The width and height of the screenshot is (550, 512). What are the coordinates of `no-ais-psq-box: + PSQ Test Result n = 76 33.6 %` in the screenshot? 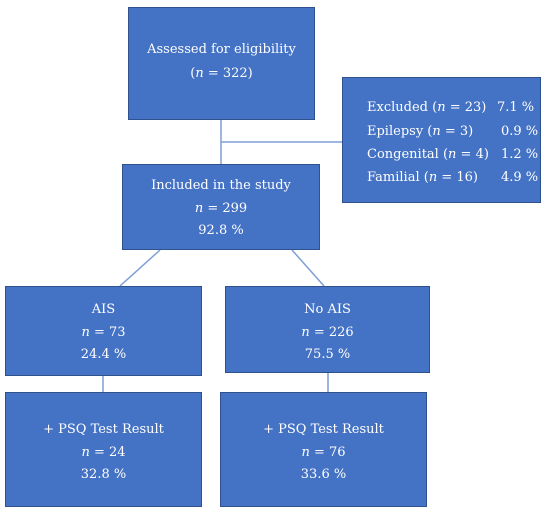 It's located at (323, 449).